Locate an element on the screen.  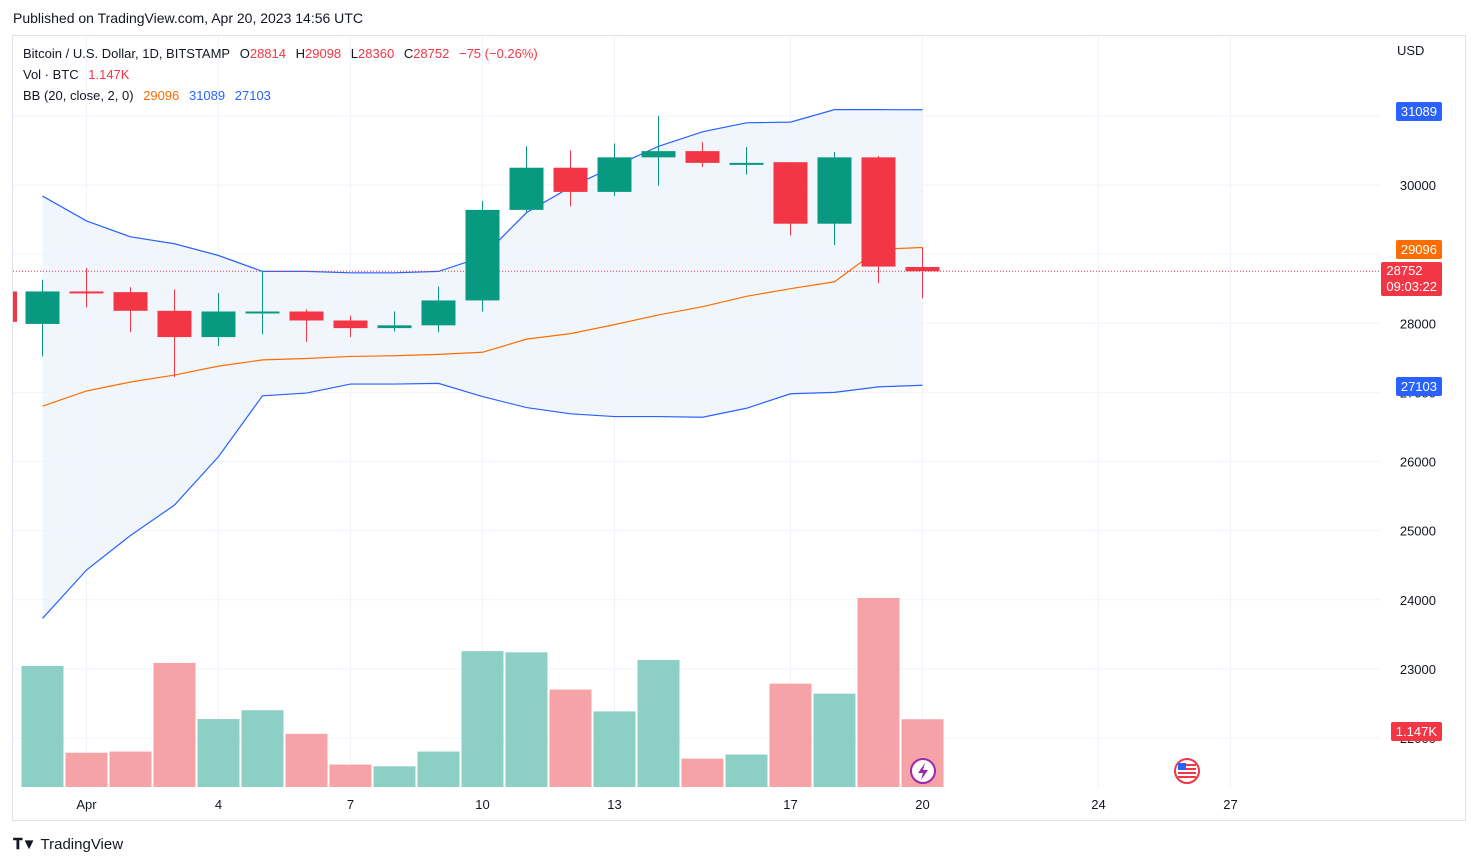
legend-volume-row: Vol · BTC 1.147K is located at coordinates (79, 74).